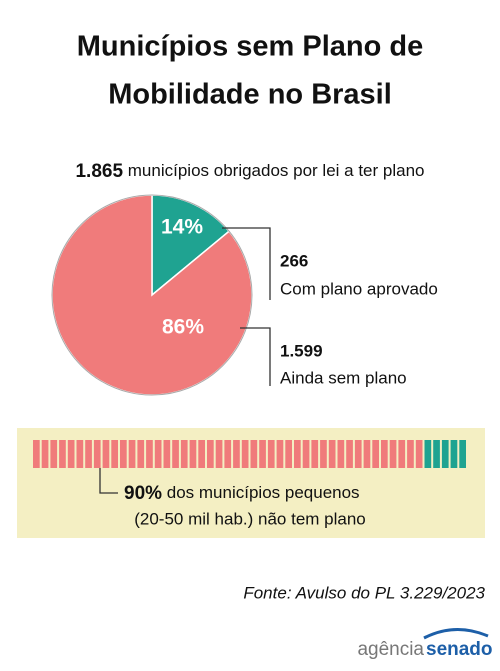  I want to click on stripe-text: (20-50 mil hab.) não tem plano, so click(250, 518).